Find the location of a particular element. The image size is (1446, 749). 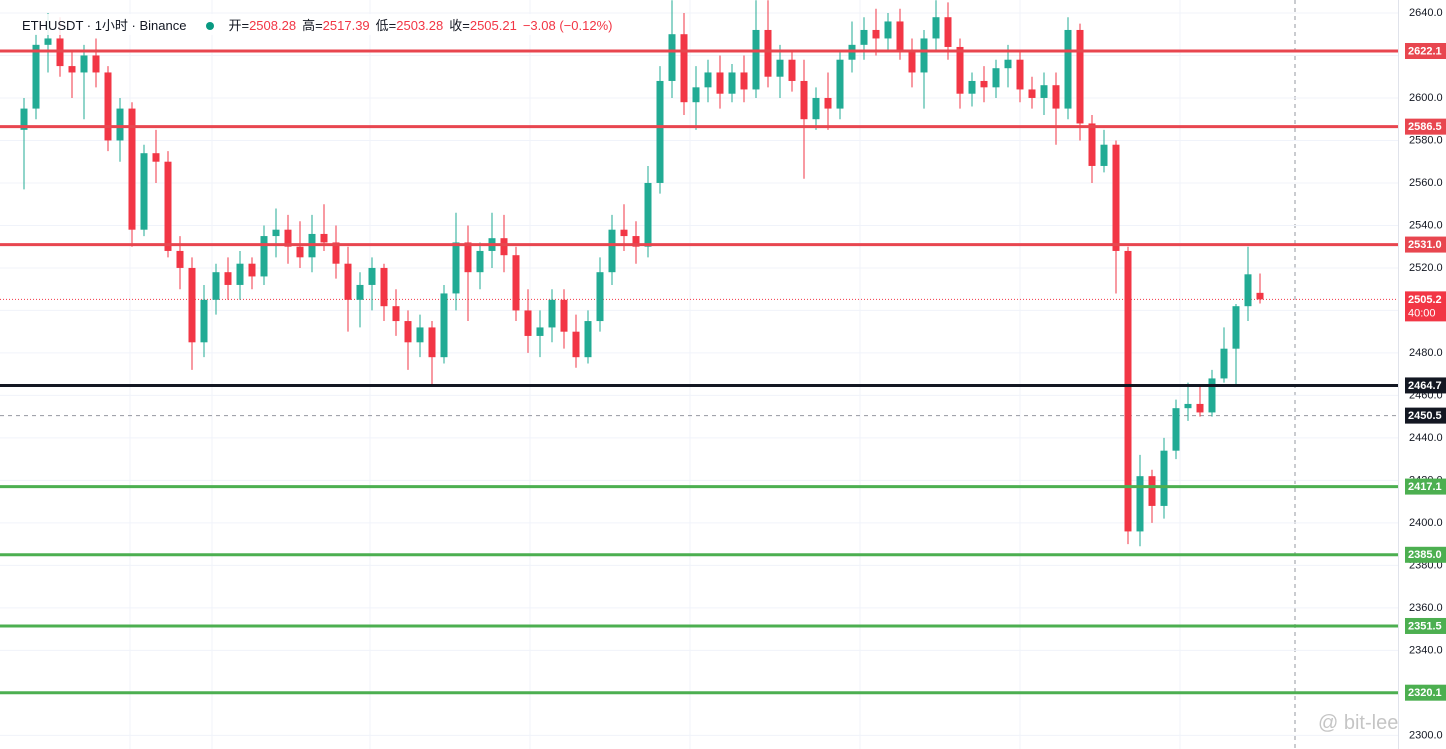

symbol: ETHUSDT · 1小时 · Binance is located at coordinates (104, 25).